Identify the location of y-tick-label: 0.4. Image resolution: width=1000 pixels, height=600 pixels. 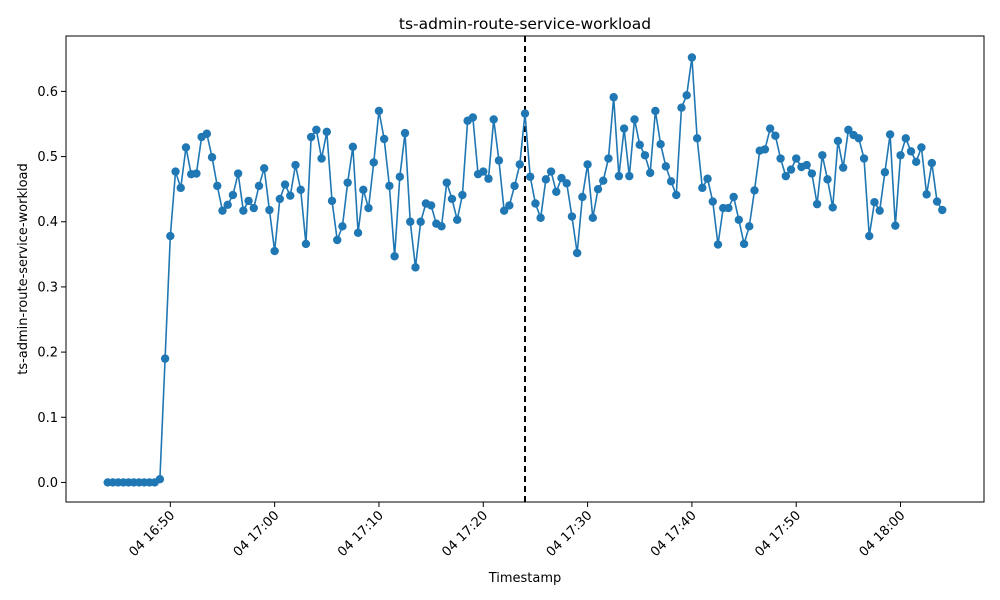
(47, 222).